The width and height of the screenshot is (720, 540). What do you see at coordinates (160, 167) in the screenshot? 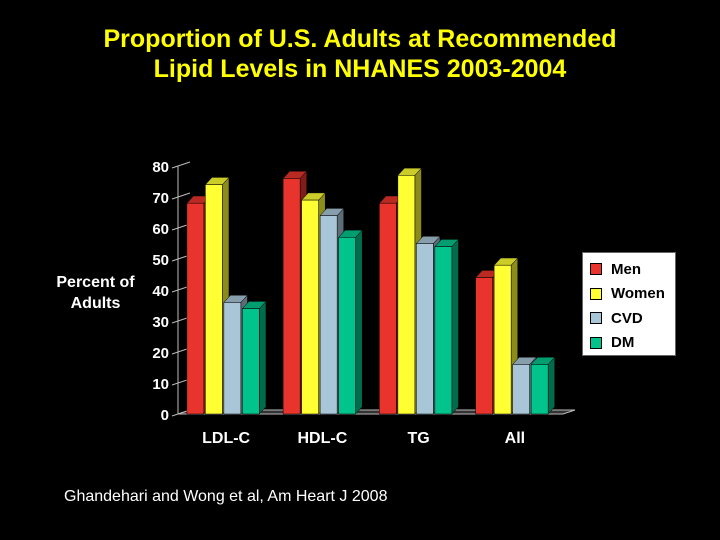
I see `y-tick-label: 80` at bounding box center [160, 167].